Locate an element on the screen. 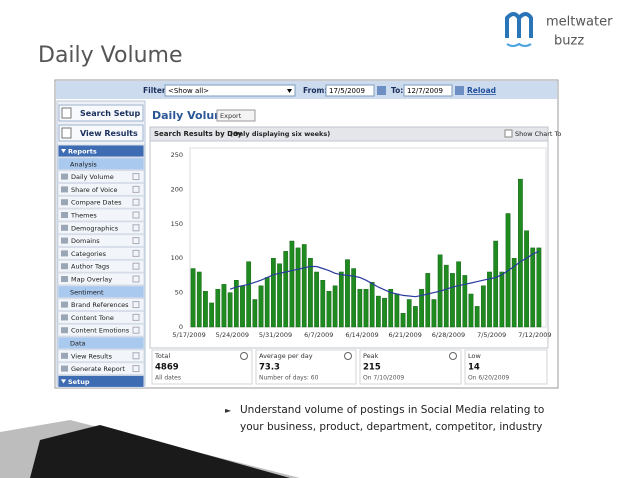  reload-link: Reload is located at coordinates (481, 90).